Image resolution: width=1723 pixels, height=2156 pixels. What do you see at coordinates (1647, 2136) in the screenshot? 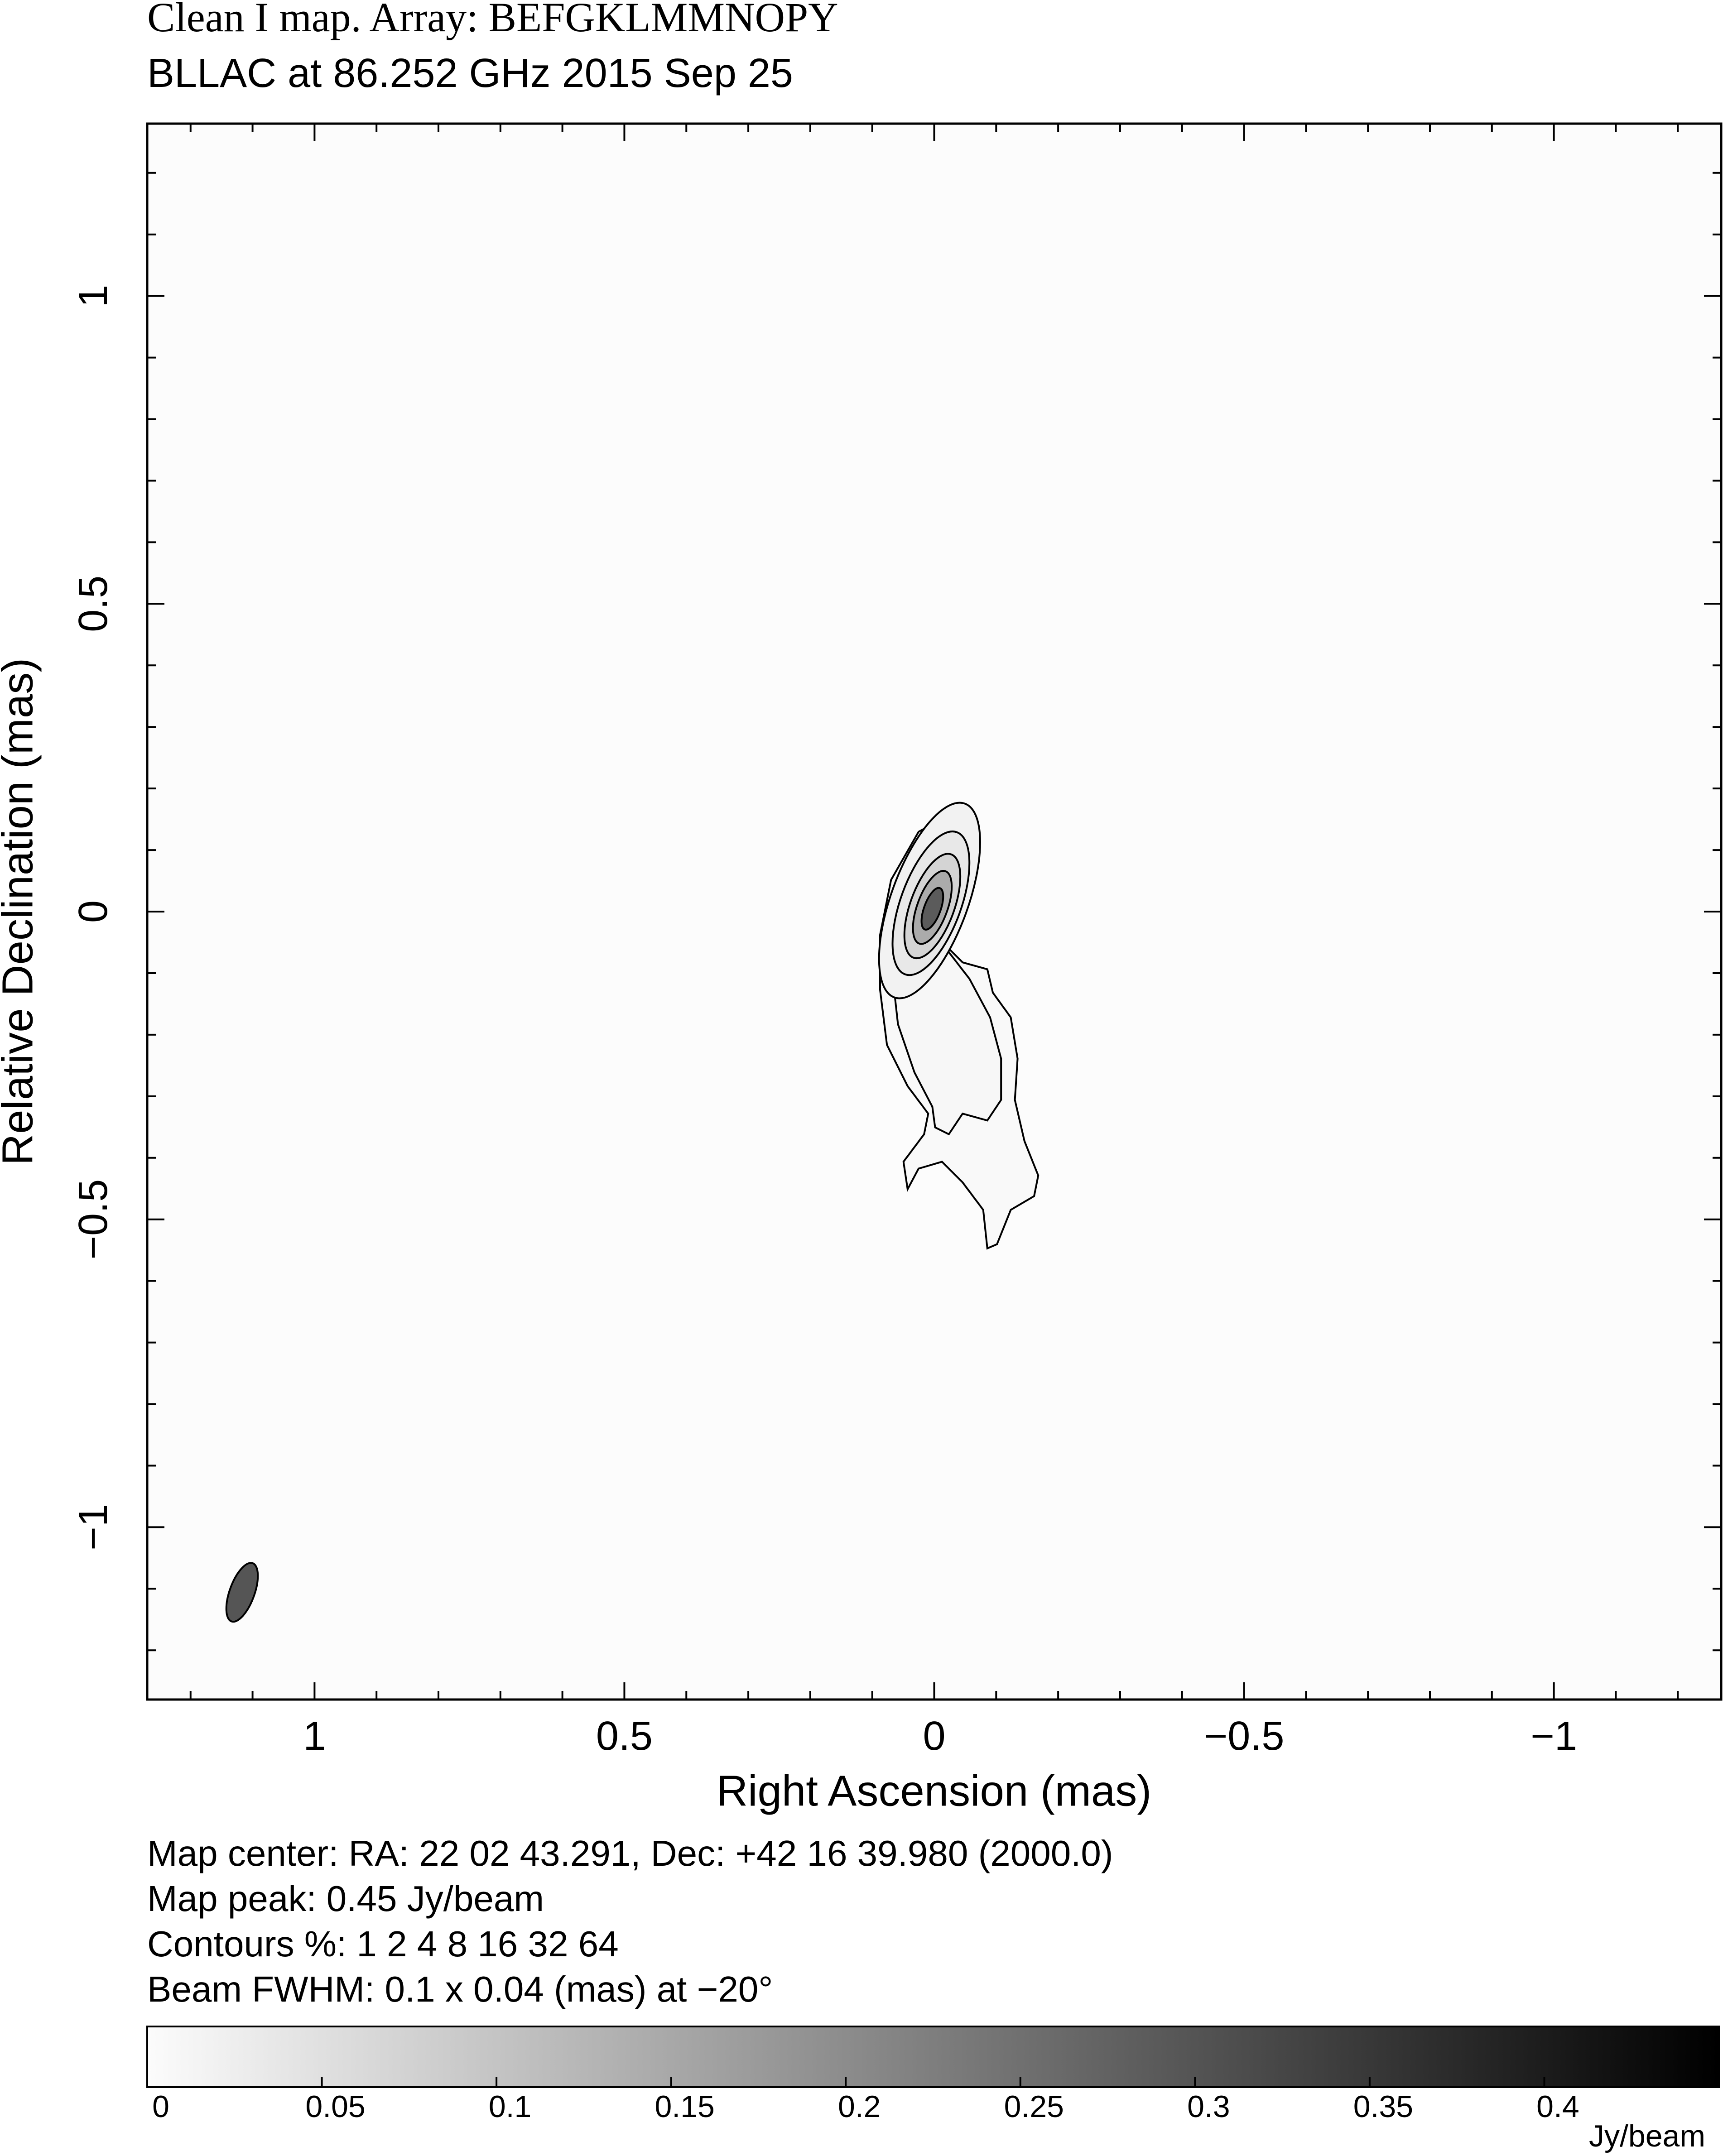
I see `colorbar-label: Jy/beam` at bounding box center [1647, 2136].